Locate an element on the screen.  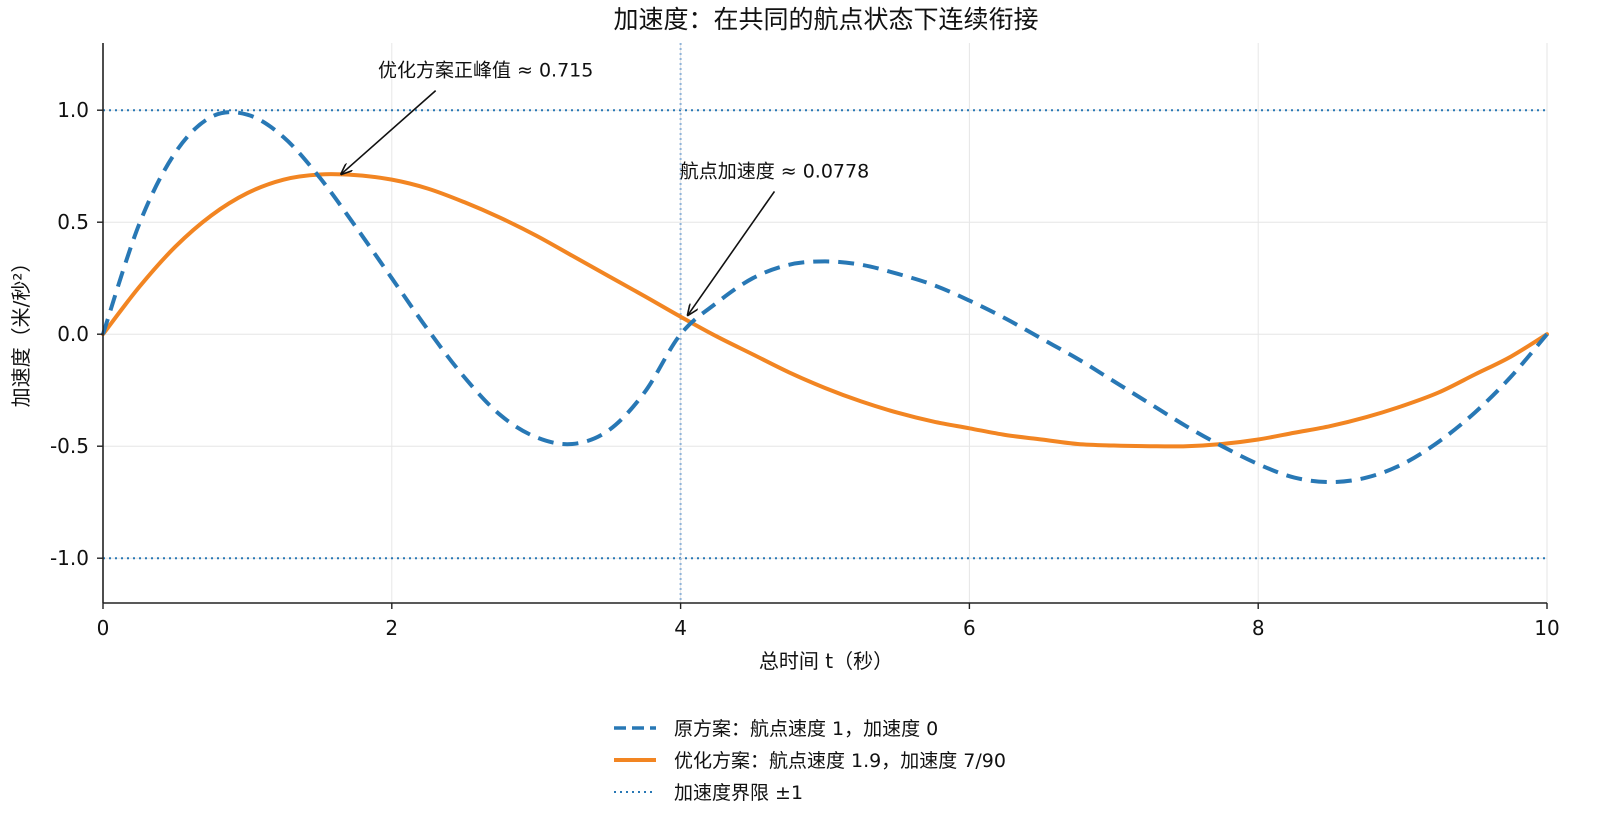
x-tick-label: 10 is located at coordinates (1546, 628).